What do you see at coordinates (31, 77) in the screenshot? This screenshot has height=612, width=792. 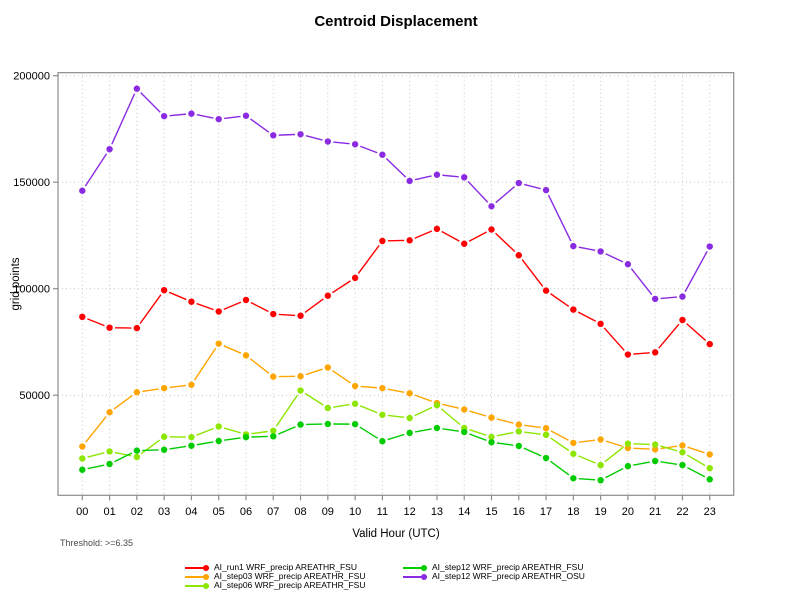 I see `y-tick-label: 200000` at bounding box center [31, 77].